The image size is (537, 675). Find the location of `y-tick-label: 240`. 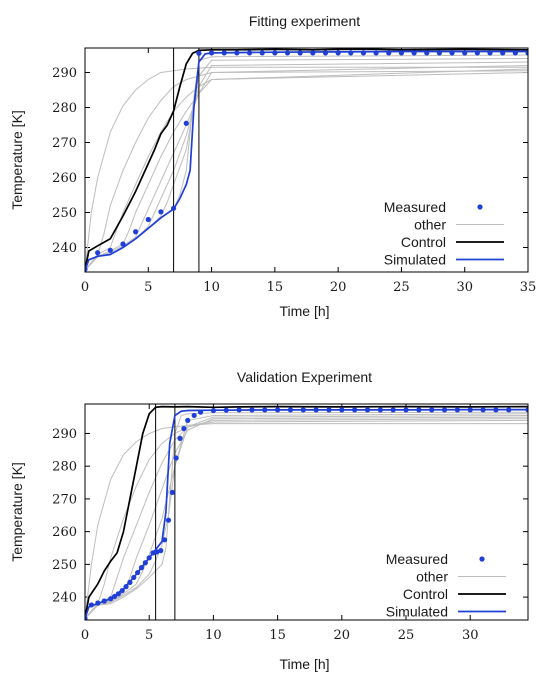

y-tick-label: 240 is located at coordinates (64, 248).